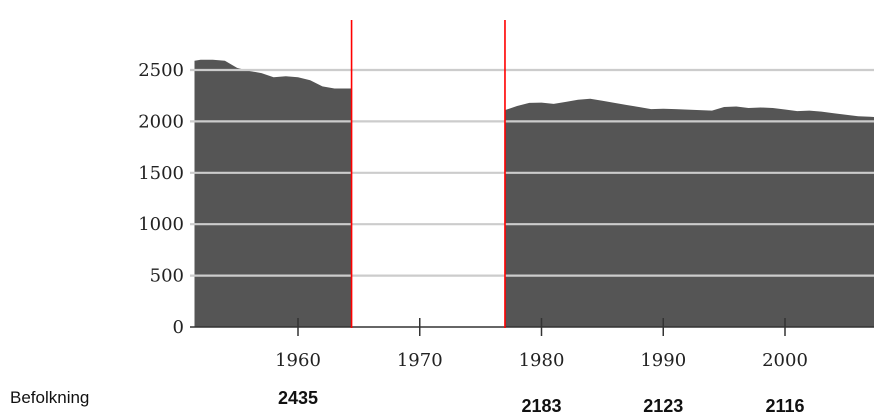 This screenshot has width=874, height=417. Describe the element at coordinates (785, 360) in the screenshot. I see `x-tick-label-2000: 2000` at that location.